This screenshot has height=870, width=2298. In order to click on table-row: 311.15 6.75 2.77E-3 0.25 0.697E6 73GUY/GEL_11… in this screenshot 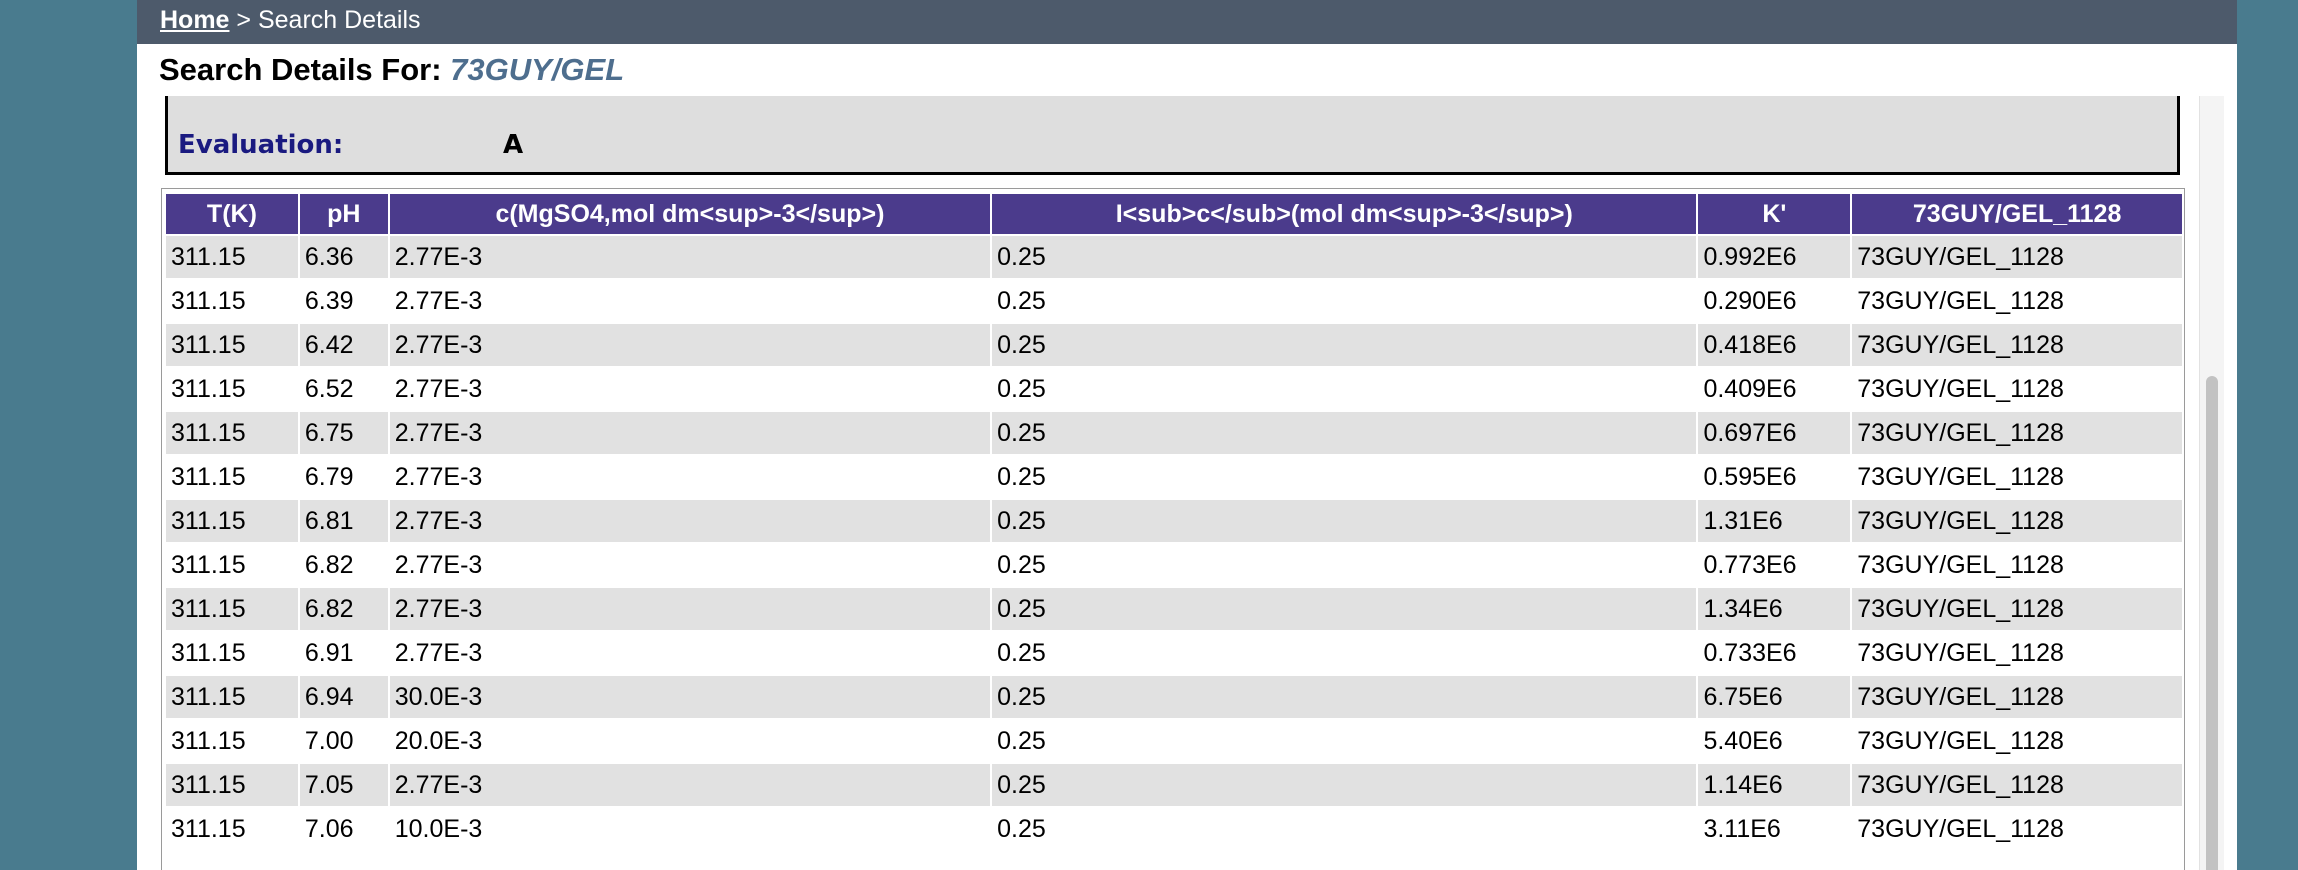, I will do `click(1174, 433)`.